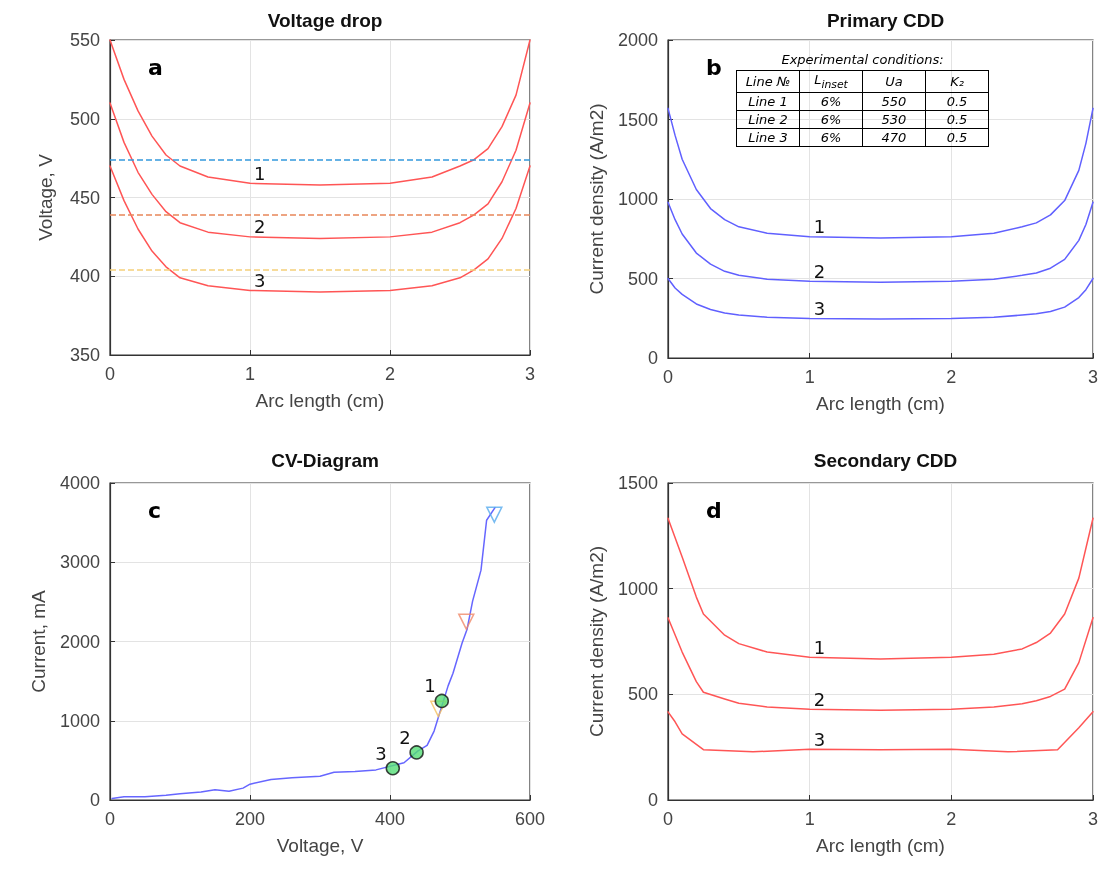 The image size is (1101, 877). I want to click on annotation: 550, so click(894, 101).